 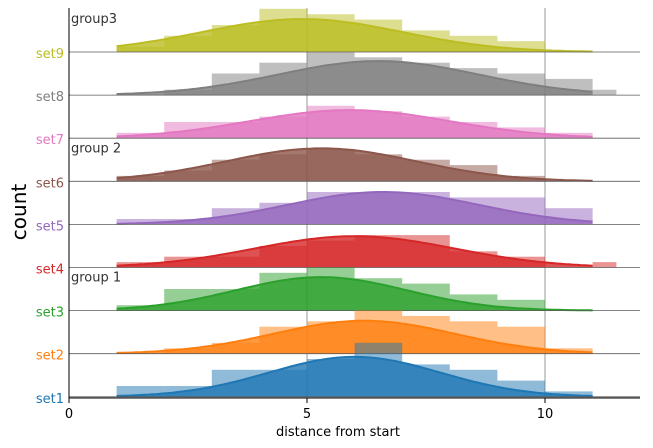 I want to click on x-tick-label-0: 0, so click(x=69, y=414).